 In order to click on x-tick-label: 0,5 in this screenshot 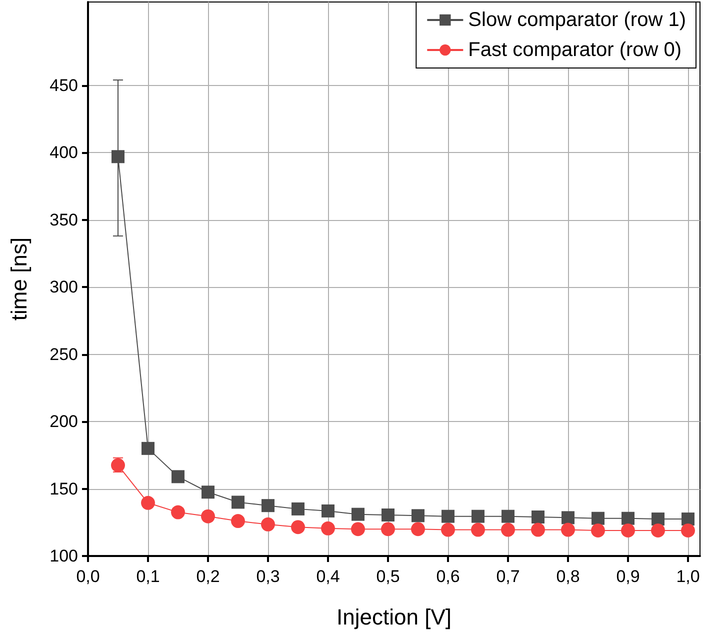, I will do `click(388, 576)`.